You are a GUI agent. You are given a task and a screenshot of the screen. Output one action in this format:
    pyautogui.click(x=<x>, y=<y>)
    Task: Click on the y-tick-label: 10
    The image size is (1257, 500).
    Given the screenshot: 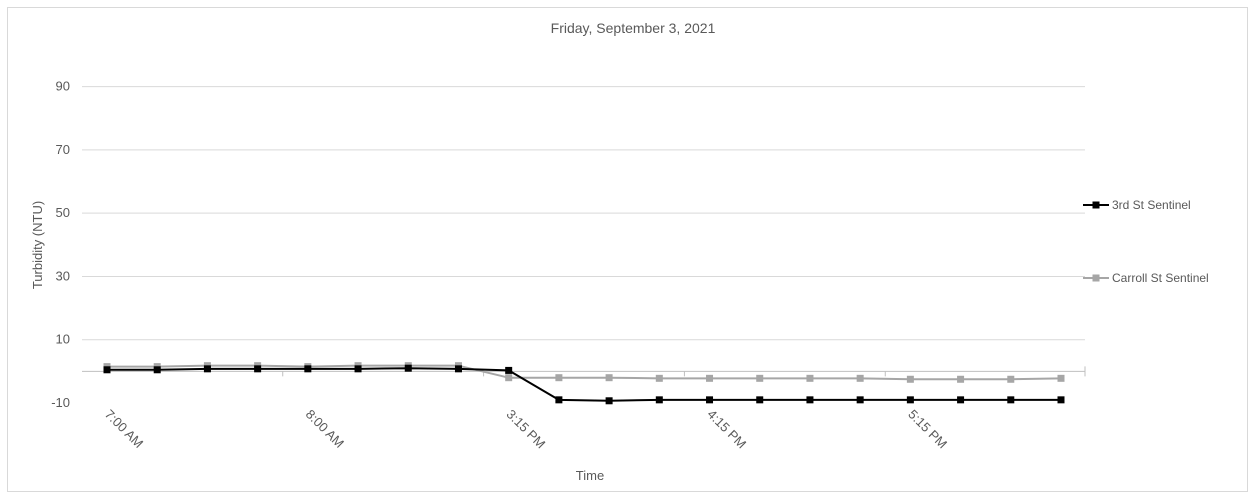 What is the action you would take?
    pyautogui.click(x=63, y=339)
    